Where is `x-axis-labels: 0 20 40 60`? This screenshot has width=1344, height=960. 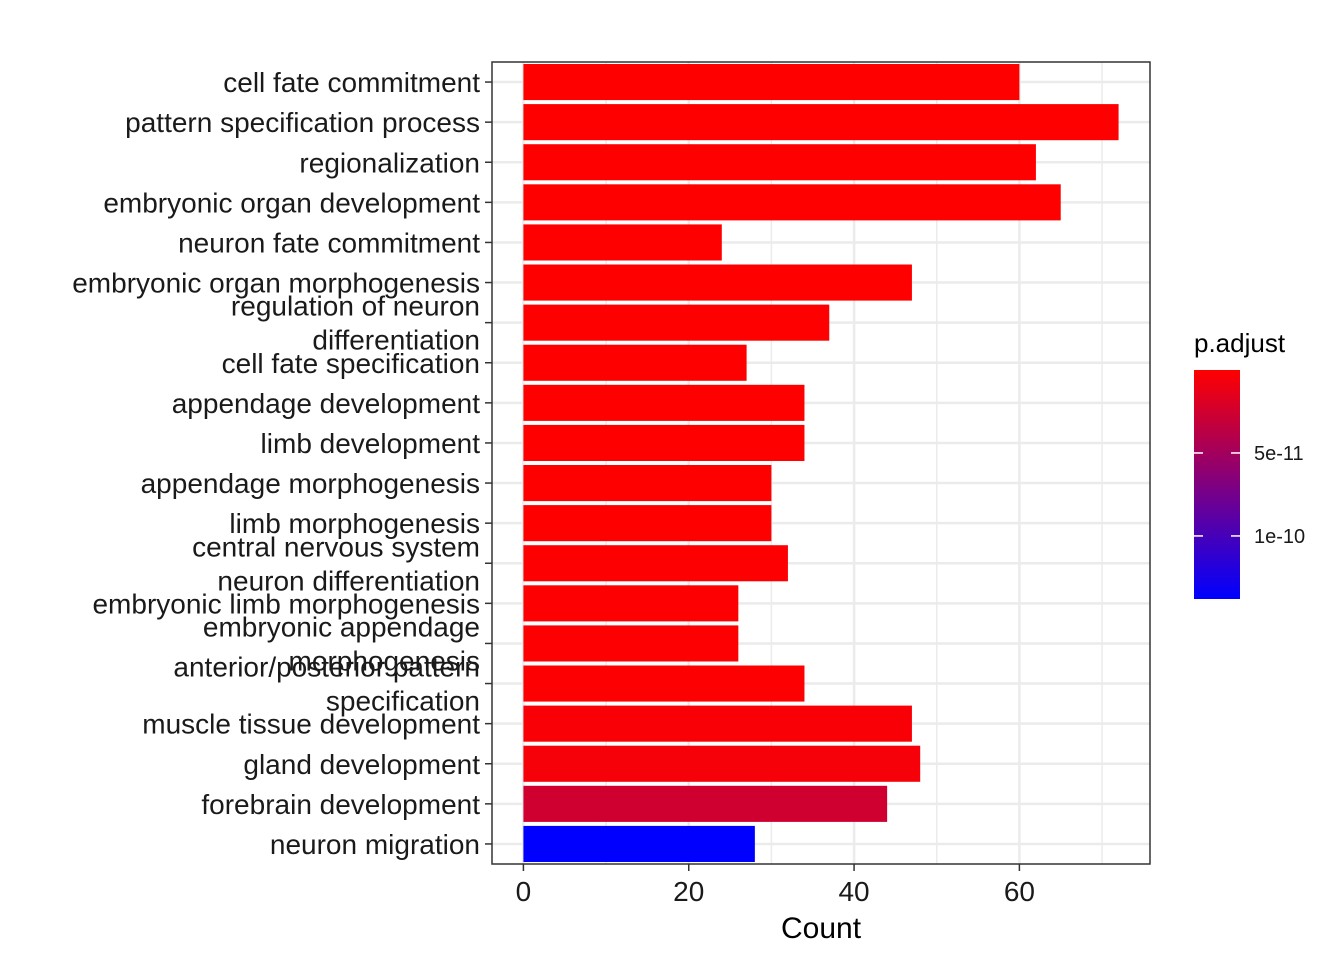
x-axis-labels: 0 20 40 60 is located at coordinates (775, 891).